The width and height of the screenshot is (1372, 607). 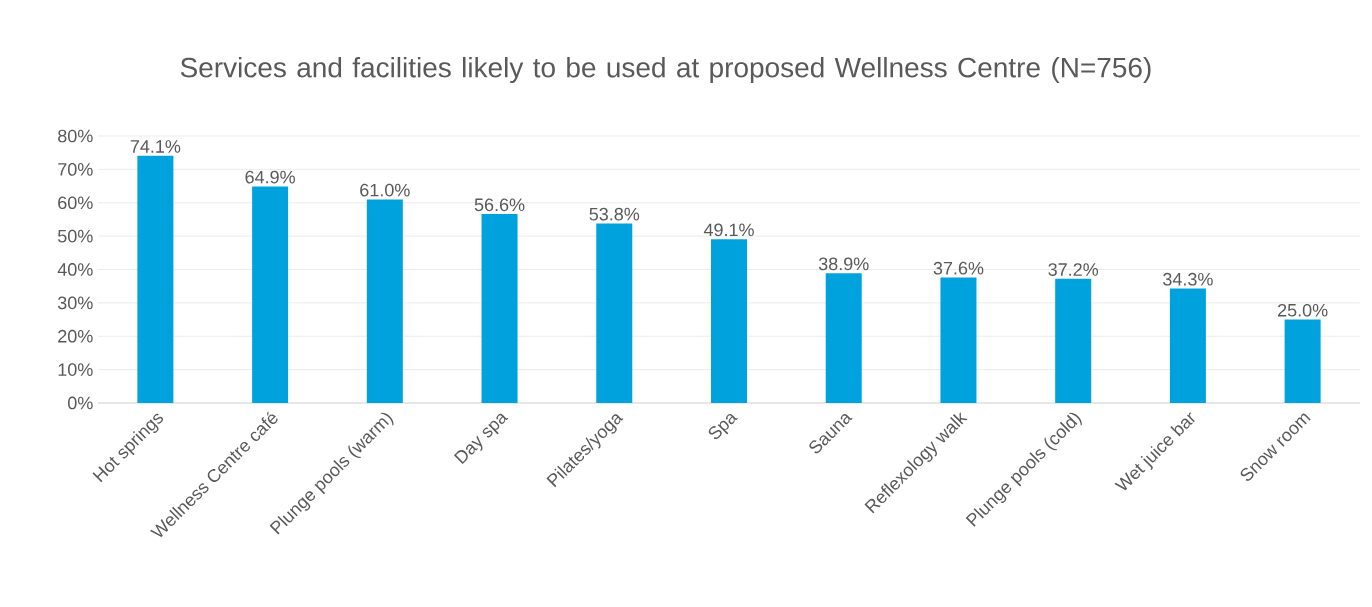 I want to click on y-tick-label: 80%, so click(x=75, y=136).